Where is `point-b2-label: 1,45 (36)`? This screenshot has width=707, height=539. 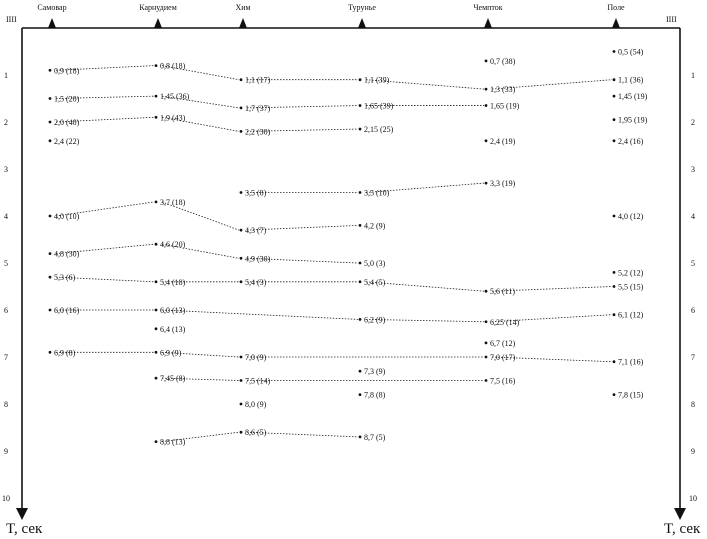 point-b2-label: 1,45 (36) is located at coordinates (175, 96).